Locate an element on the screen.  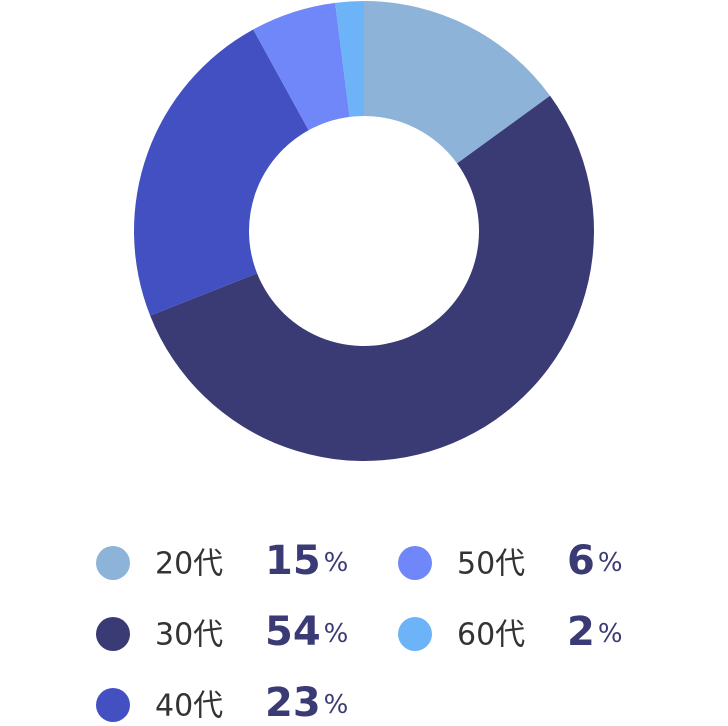
legend-label: 50代 is located at coordinates (491, 564).